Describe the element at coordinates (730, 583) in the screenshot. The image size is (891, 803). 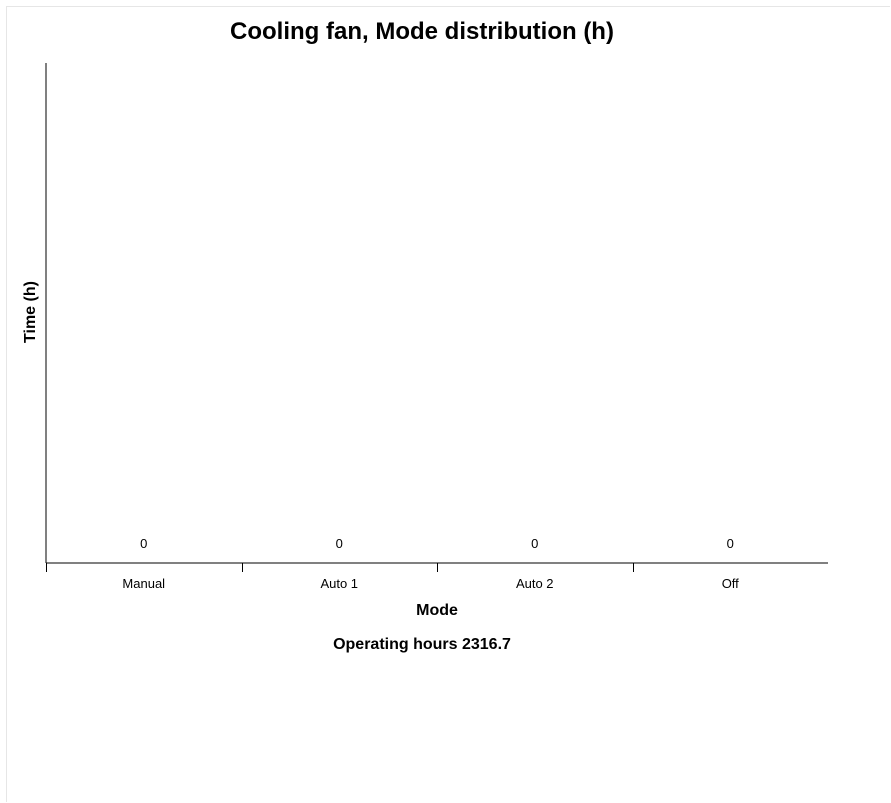
I see `x-tick-label: Off` at that location.